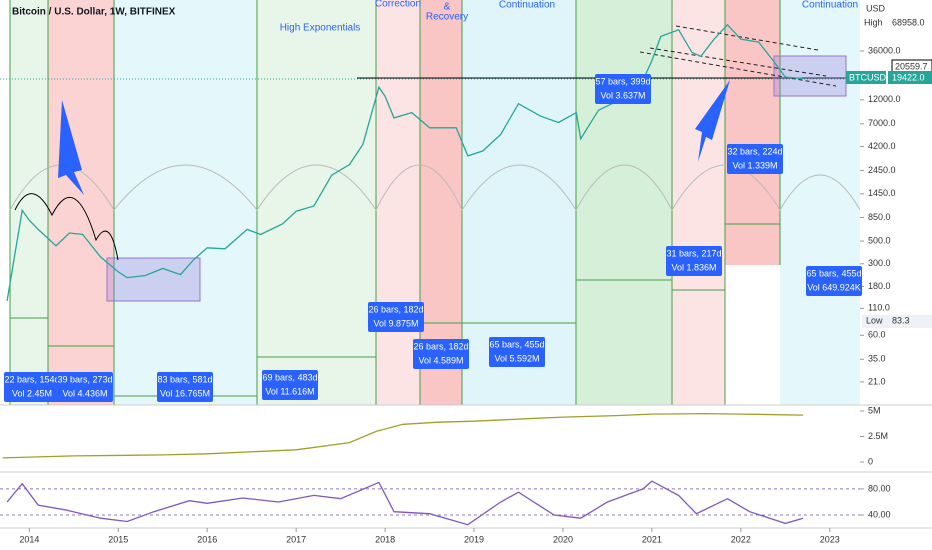  What do you see at coordinates (896, 275) in the screenshot?
I see `price-axis-bg` at bounding box center [896, 275].